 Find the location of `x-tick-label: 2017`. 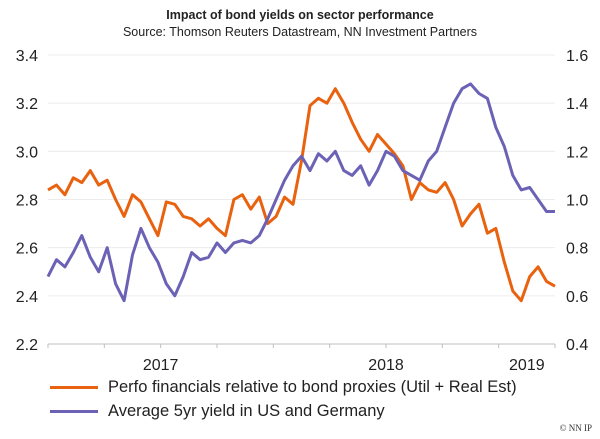

x-tick-label: 2017 is located at coordinates (161, 365).